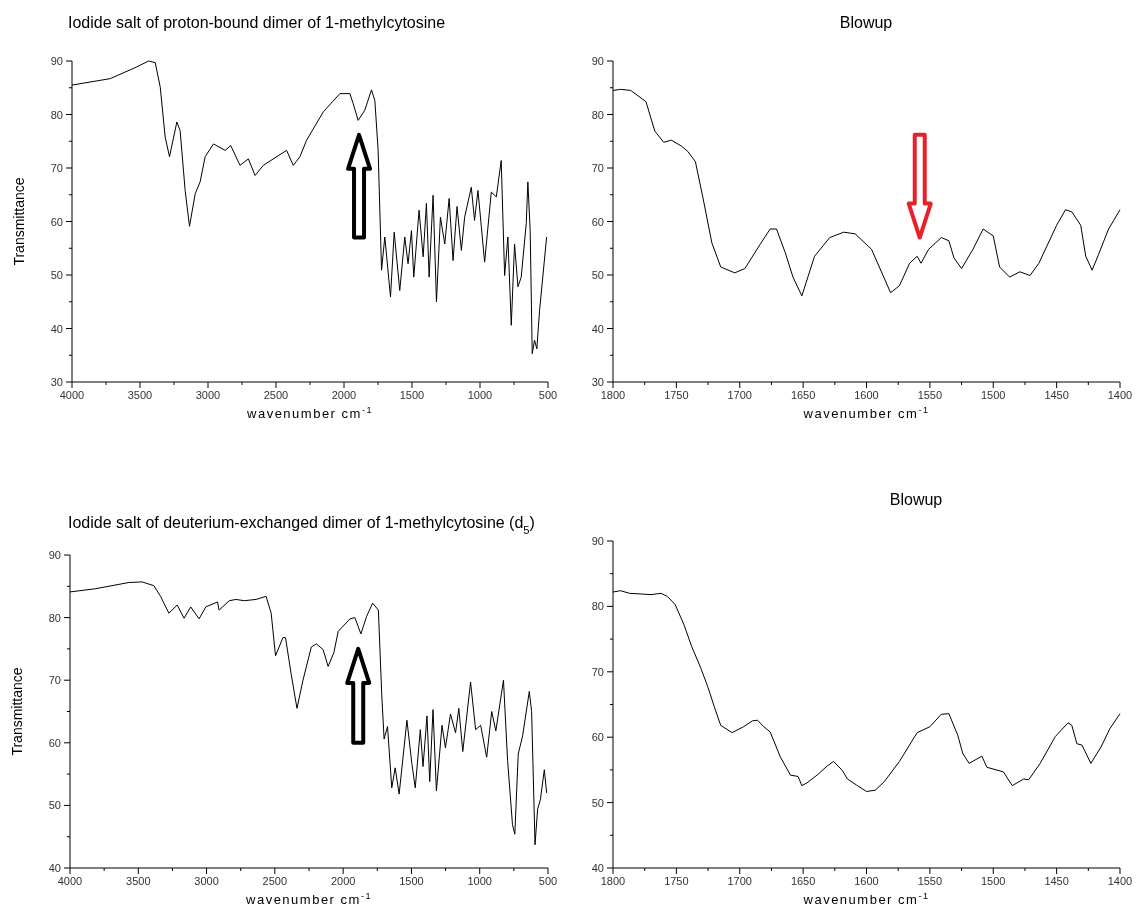  What do you see at coordinates (301, 525) in the screenshot?
I see `chart-title: Iodide salt of deuterium-exchanged dimer of 1-methylcytosine (d$_{5}$)` at bounding box center [301, 525].